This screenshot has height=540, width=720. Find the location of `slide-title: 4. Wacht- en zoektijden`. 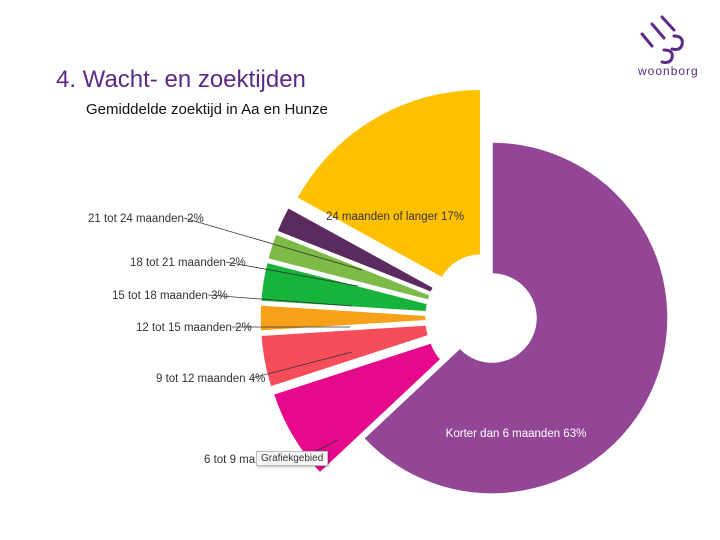

slide-title: 4. Wacht- en zoektijden is located at coordinates (181, 79).